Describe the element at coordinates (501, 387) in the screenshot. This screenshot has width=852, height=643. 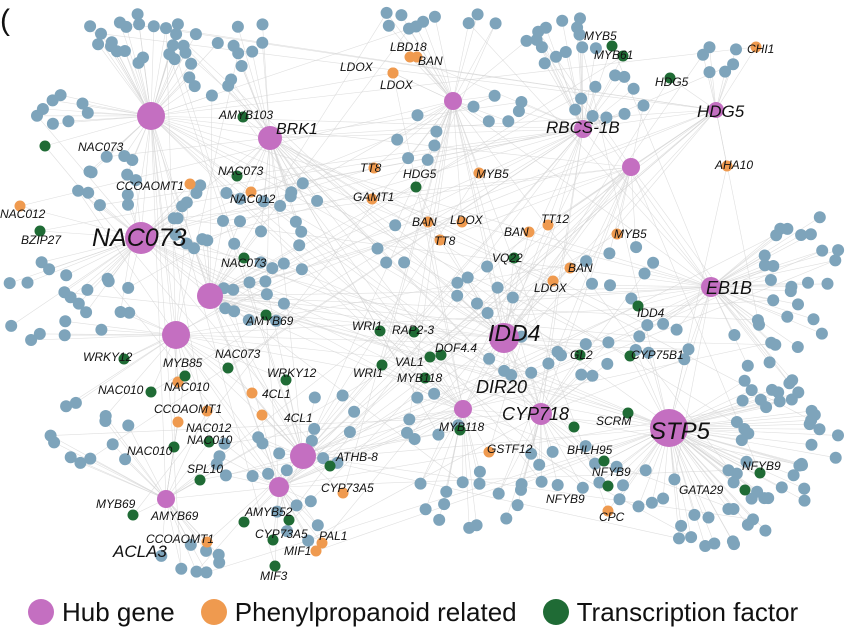
I see `hub-label: DIR20` at that location.